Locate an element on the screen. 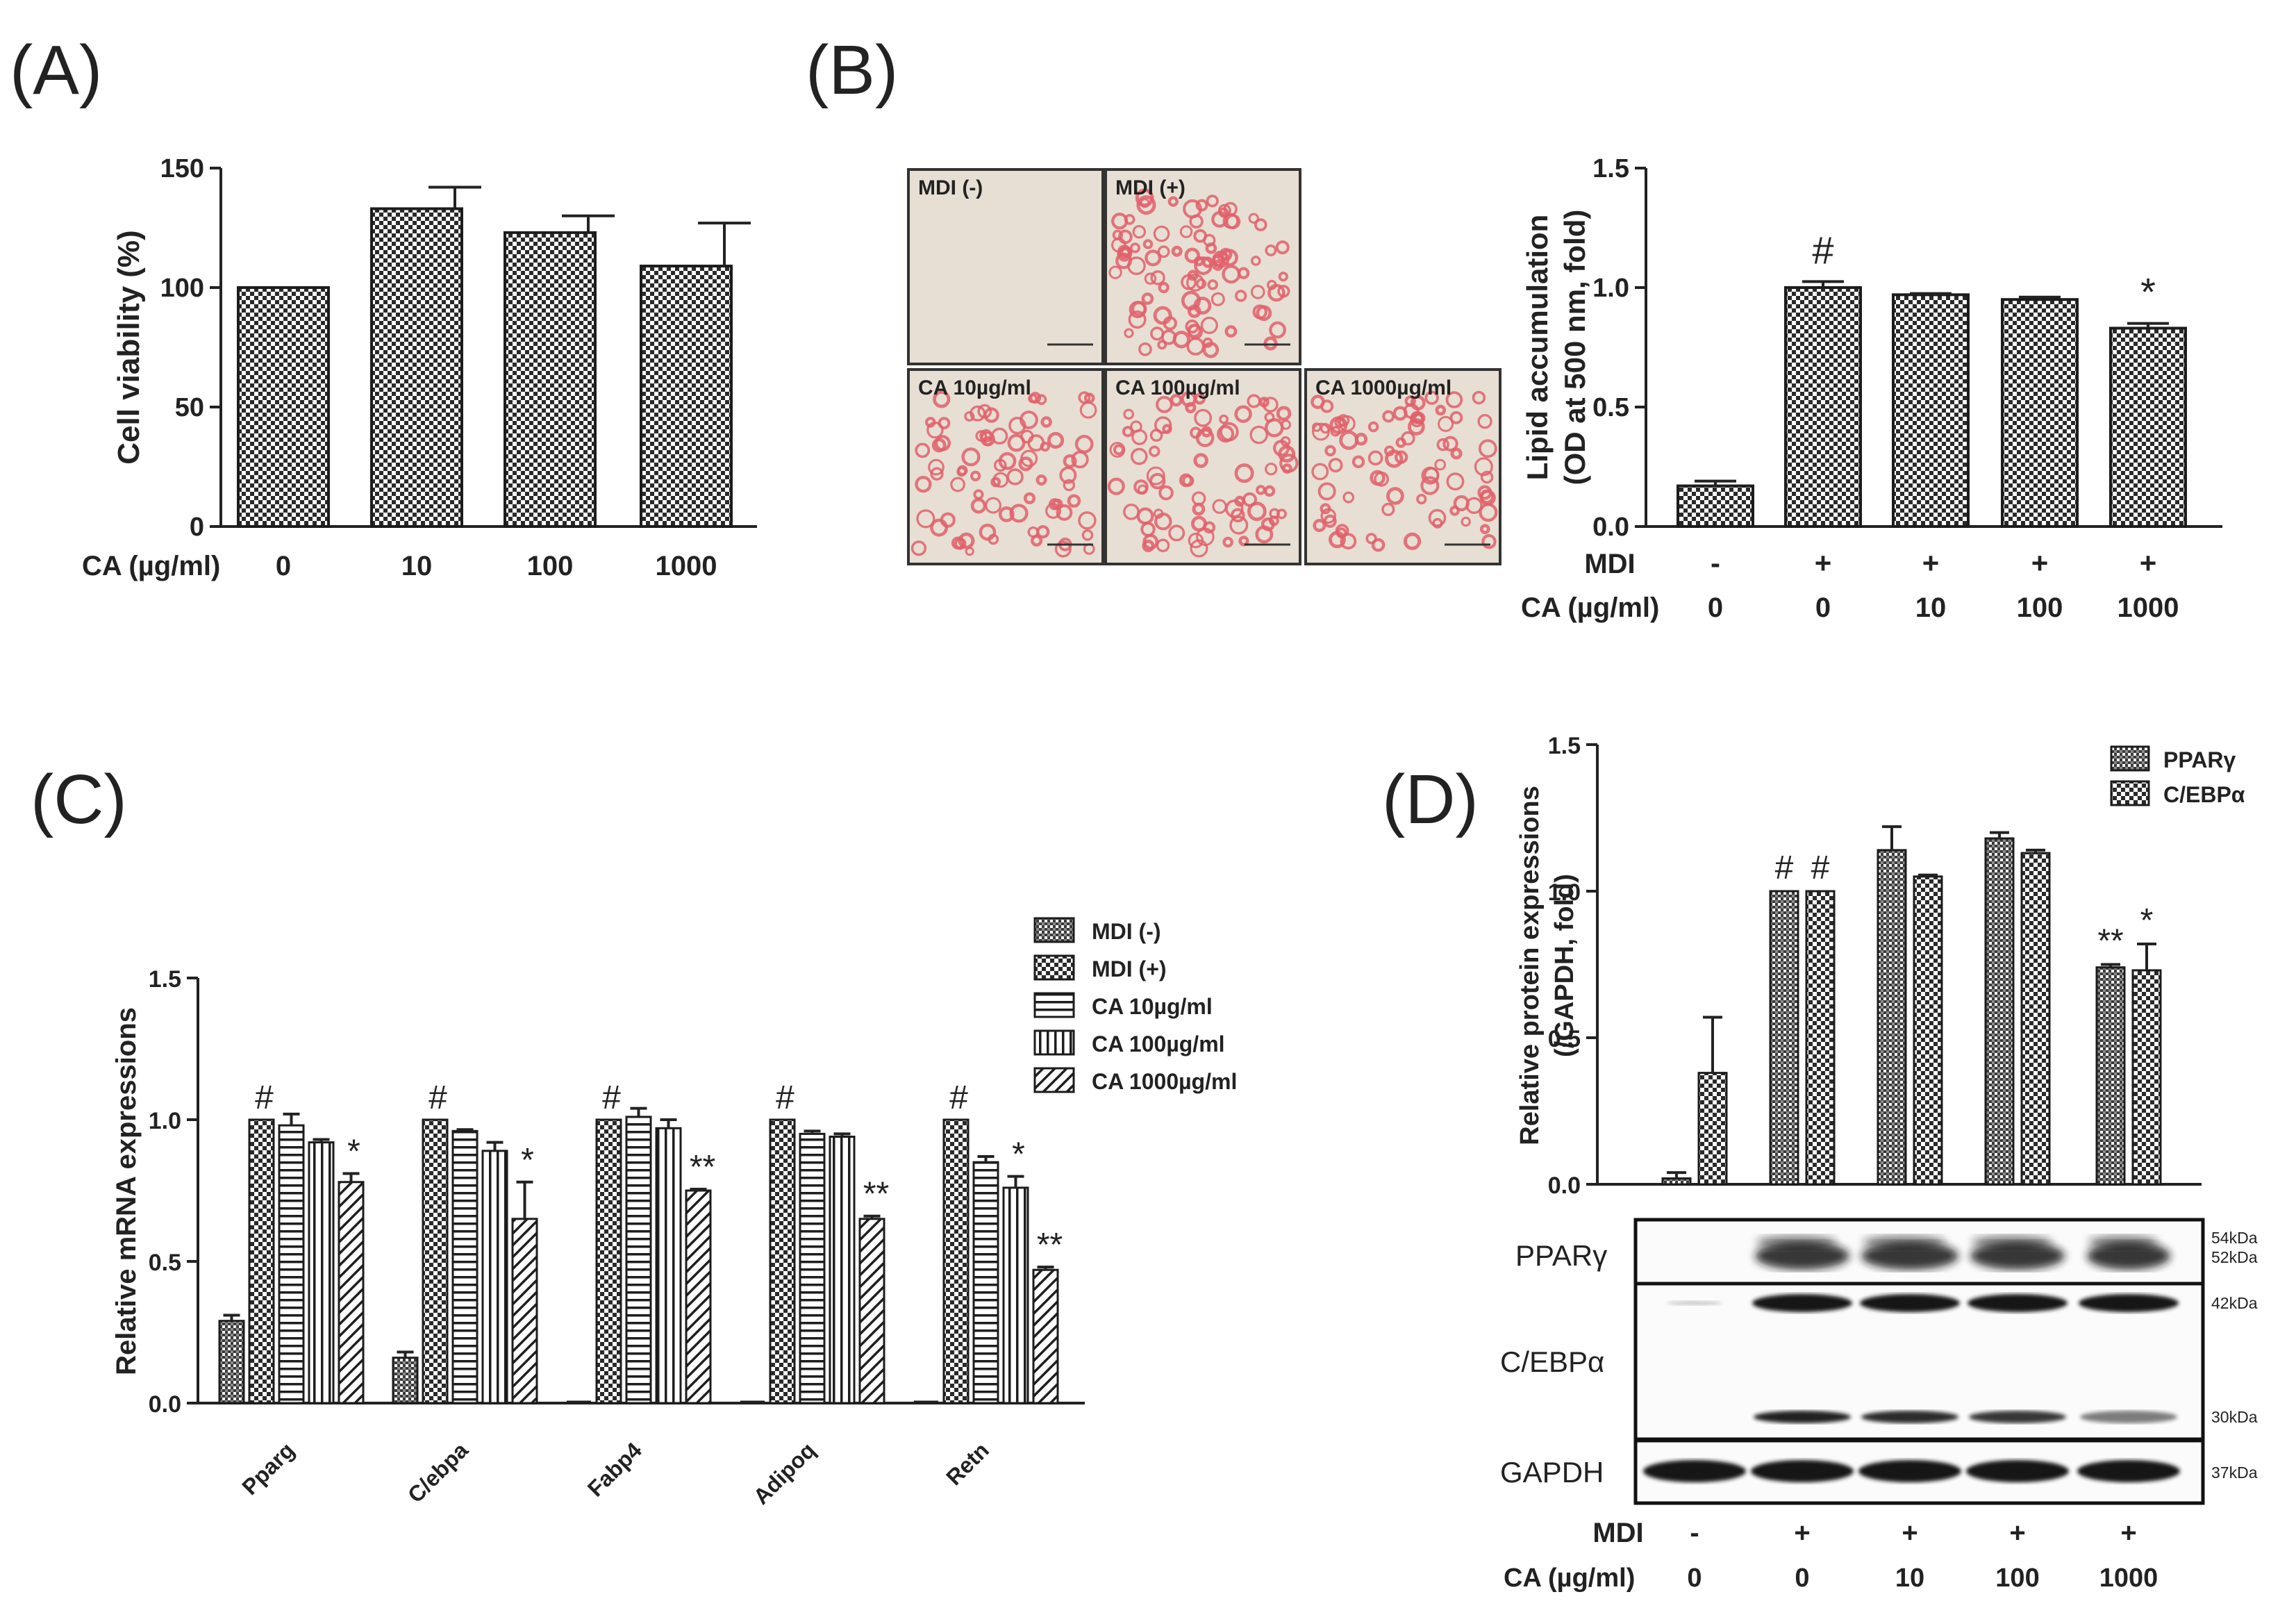 Image resolution: width=2296 pixels, height=1608 pixels. blot-label-gapdh: GAPDH is located at coordinates (1552, 1472).